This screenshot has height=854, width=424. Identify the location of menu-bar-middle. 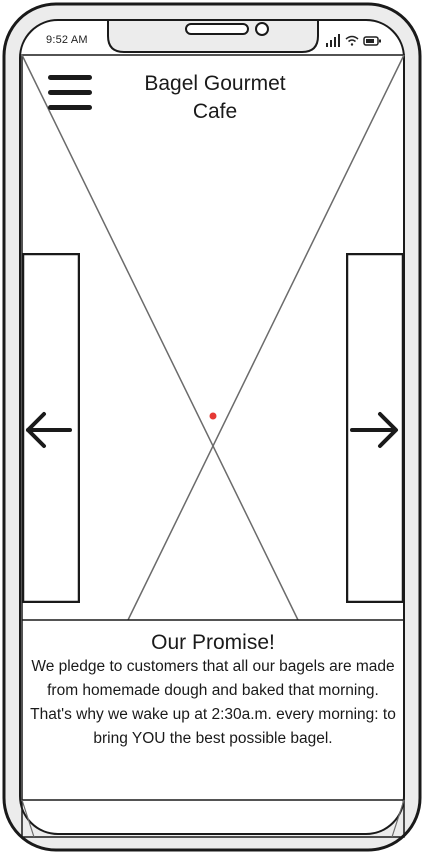
(70, 92).